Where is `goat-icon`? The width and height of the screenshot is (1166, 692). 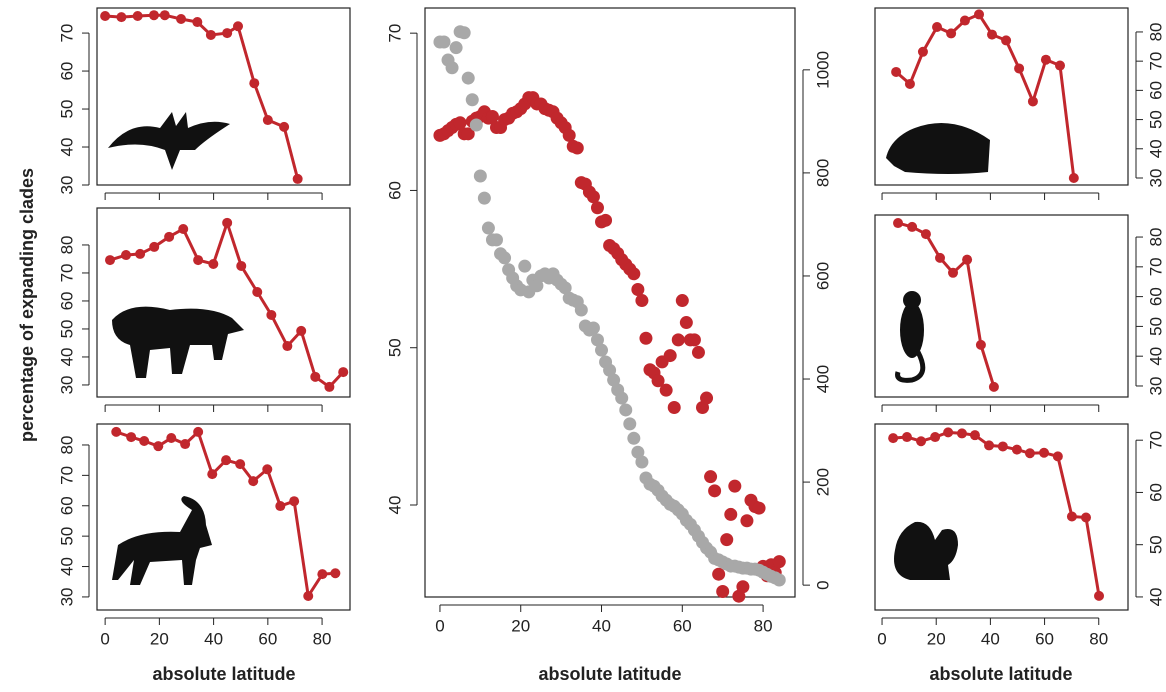
goat-icon is located at coordinates (162, 540).